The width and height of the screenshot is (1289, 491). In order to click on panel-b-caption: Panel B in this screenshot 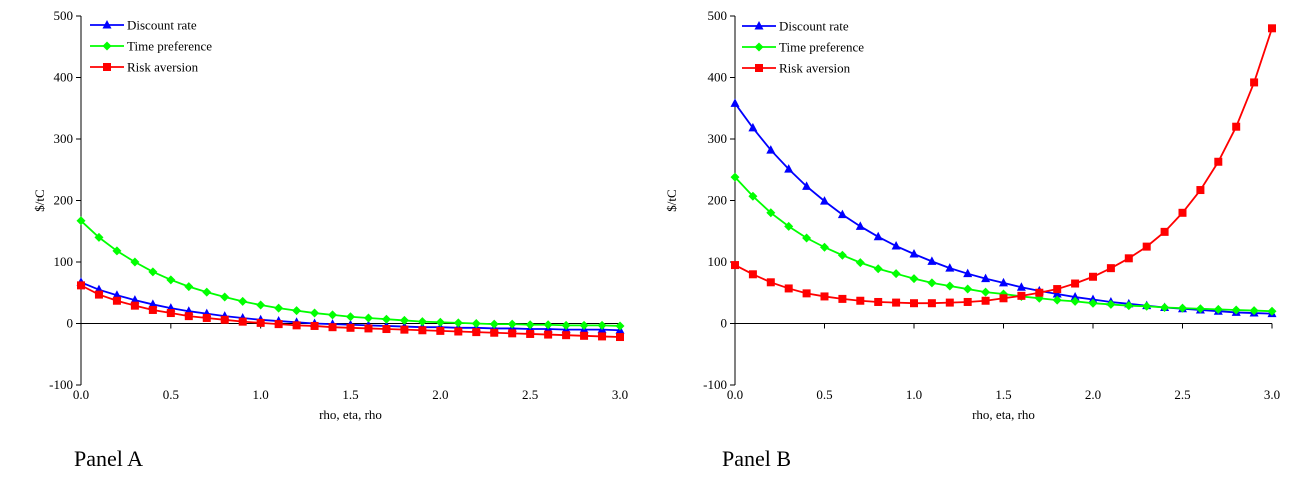, I will do `click(757, 458)`.